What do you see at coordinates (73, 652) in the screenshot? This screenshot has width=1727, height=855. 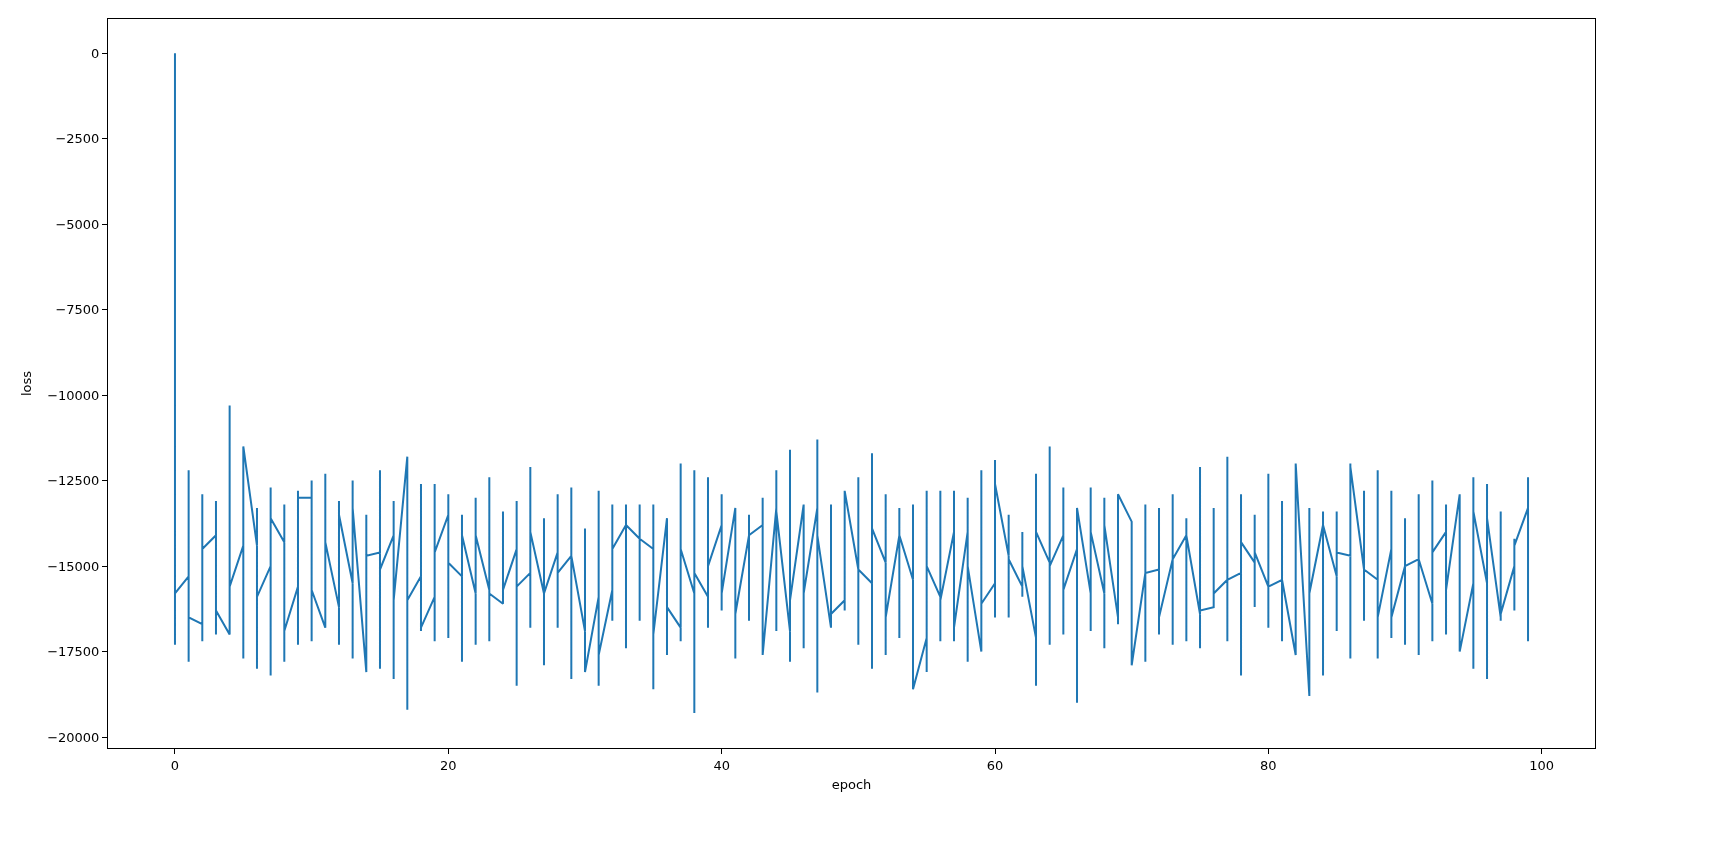 I see `y-tick-label: −17500` at bounding box center [73, 652].